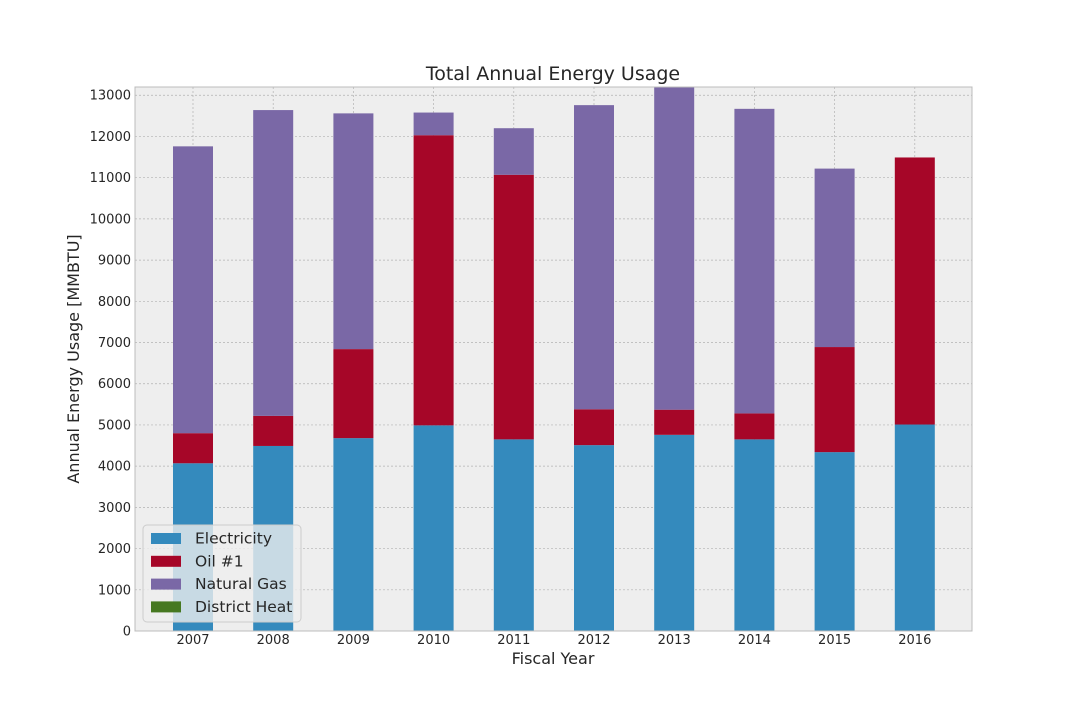  I want to click on bar-electricity-2011, so click(513, 535).